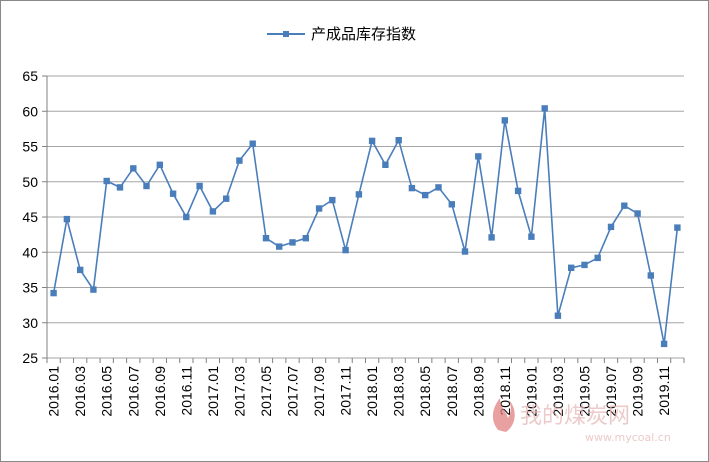 This screenshot has width=709, height=462. Describe the element at coordinates (611, 391) in the screenshot. I see `x-tick-label: 2019.07` at that location.